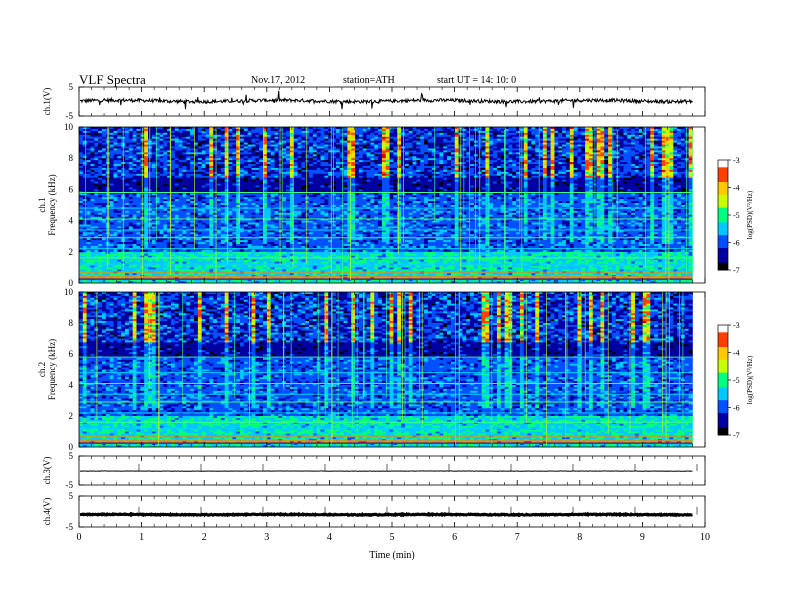  I want to click on colorbar-tick-label: -7, so click(736, 435).